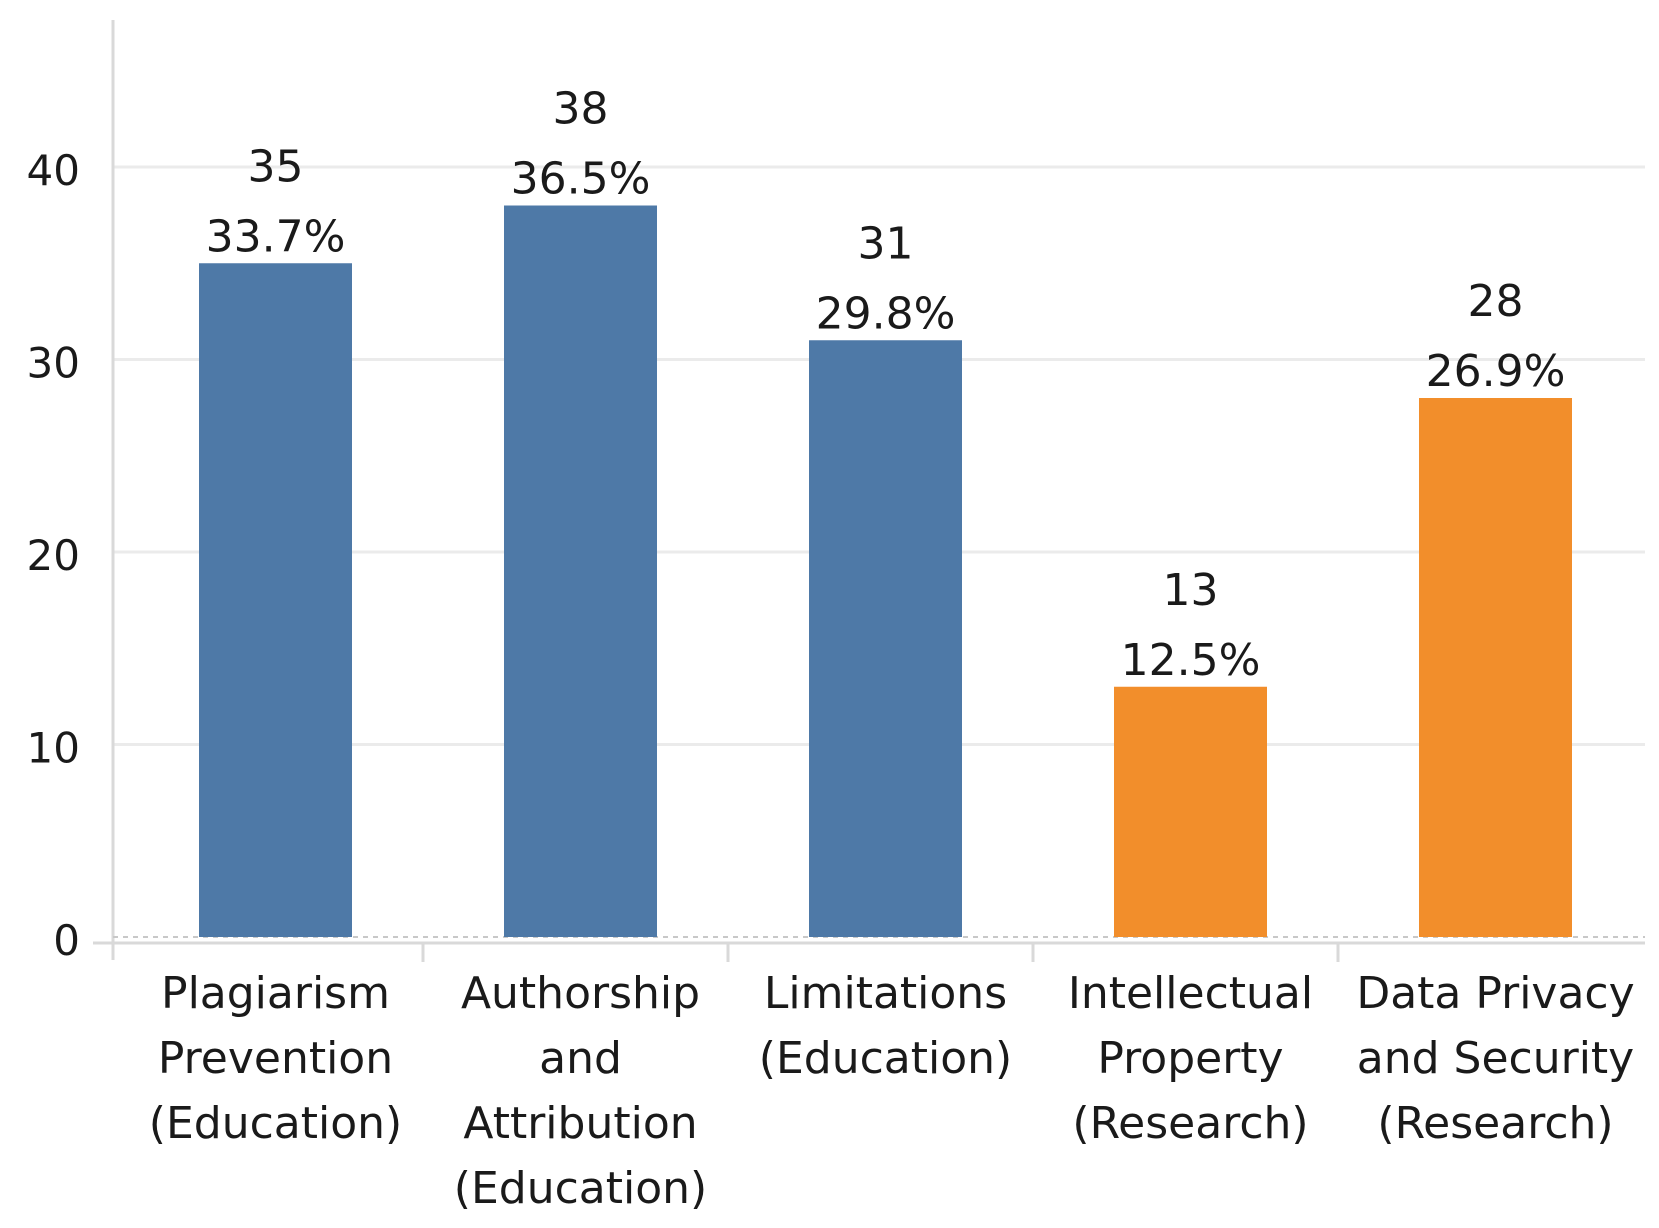 This screenshot has width=1659, height=1228. What do you see at coordinates (581, 179) in the screenshot?
I see `bar-percent-label: 36.5%` at bounding box center [581, 179].